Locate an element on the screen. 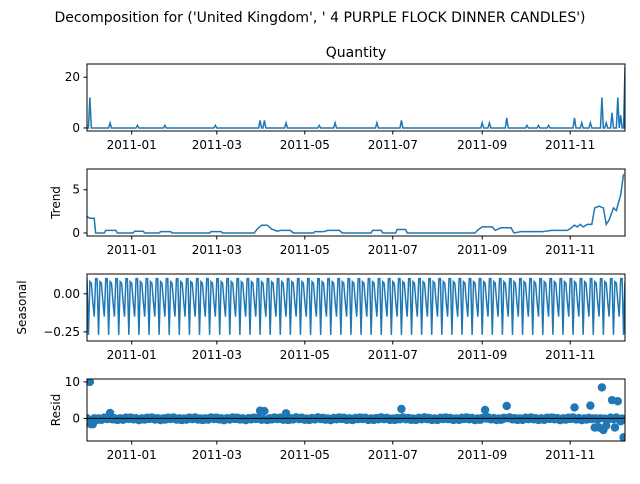  quantity-series-line is located at coordinates (356, 98).